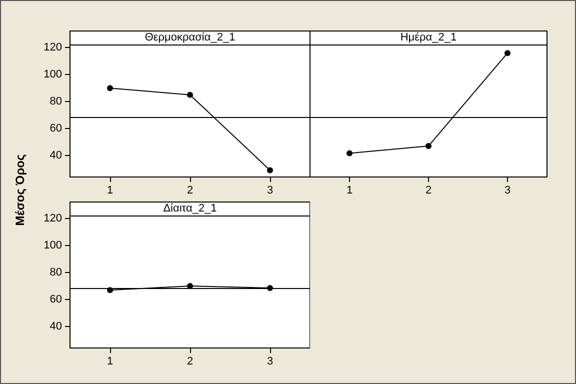  I want to click on chart-title: Δίαιτα_2_1, so click(190, 208).